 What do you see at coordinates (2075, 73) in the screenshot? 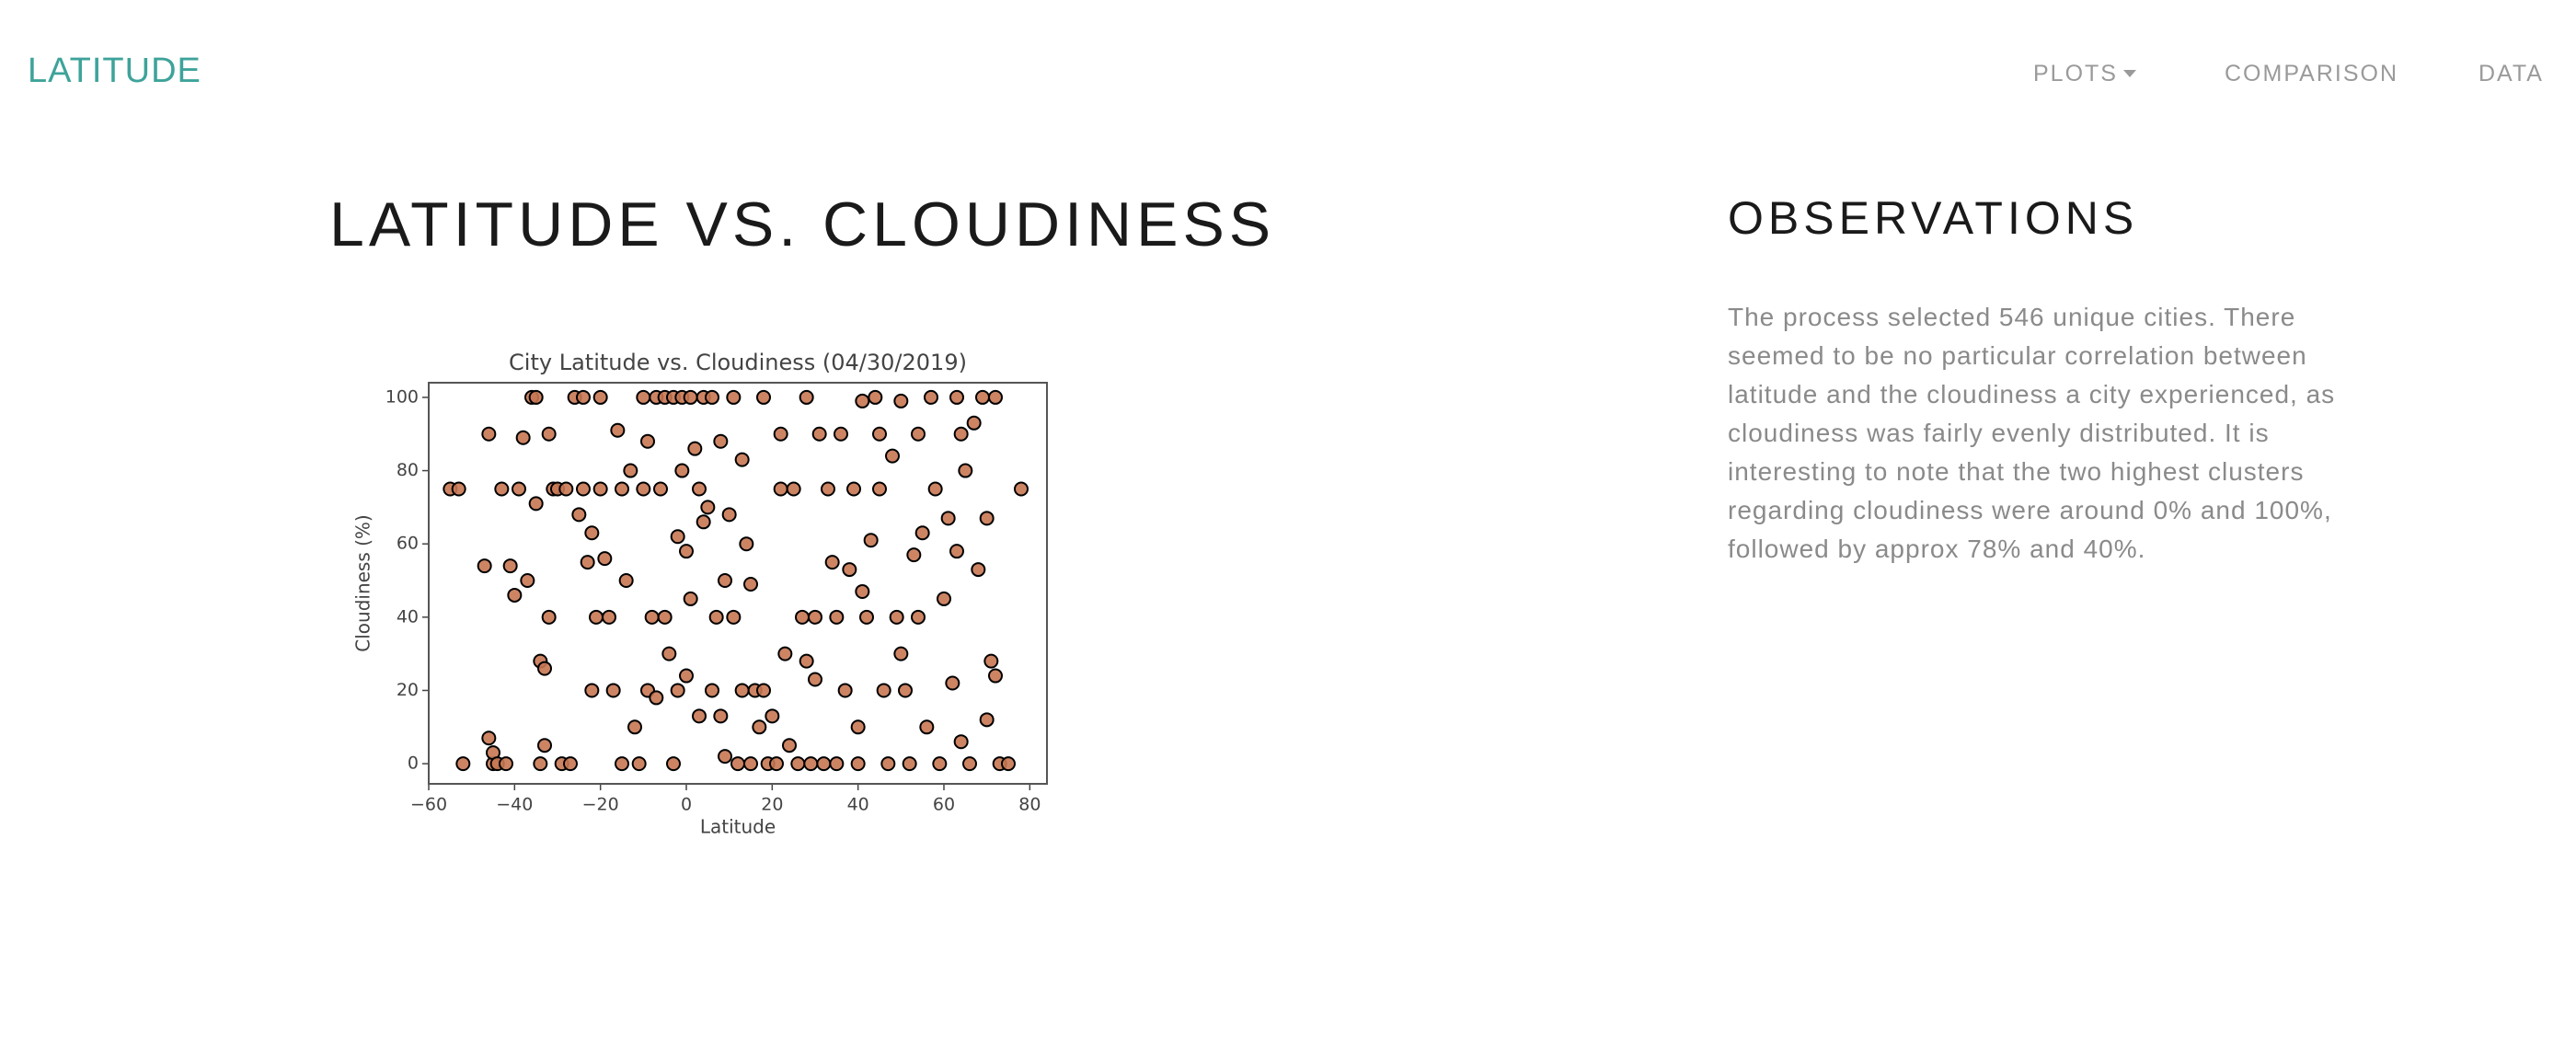
I see `nav-link: PLOTS` at bounding box center [2075, 73].